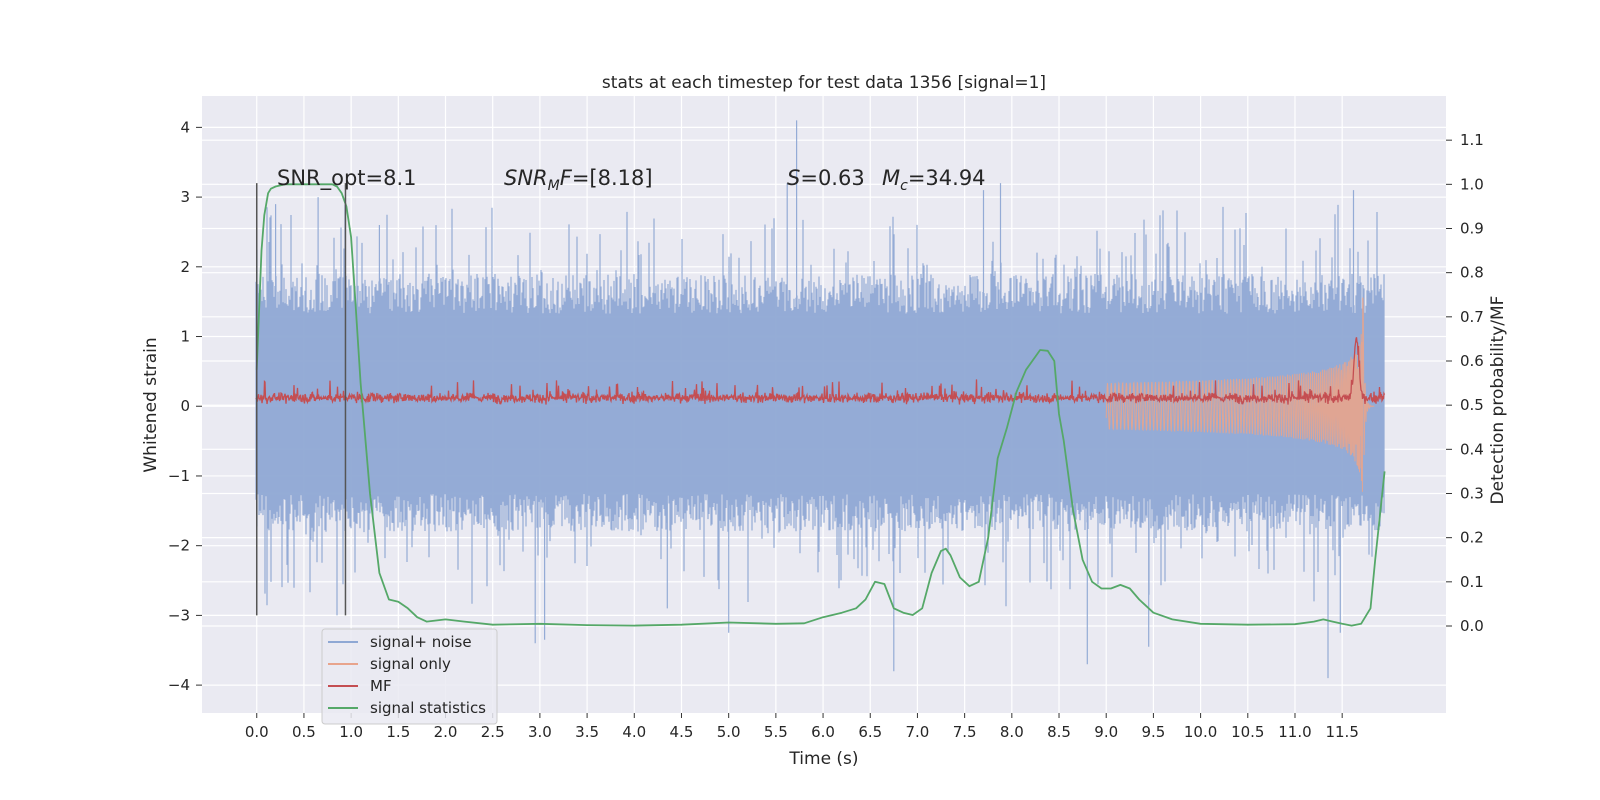  I want to click on y-left-tick-label: −3, so click(179, 615).